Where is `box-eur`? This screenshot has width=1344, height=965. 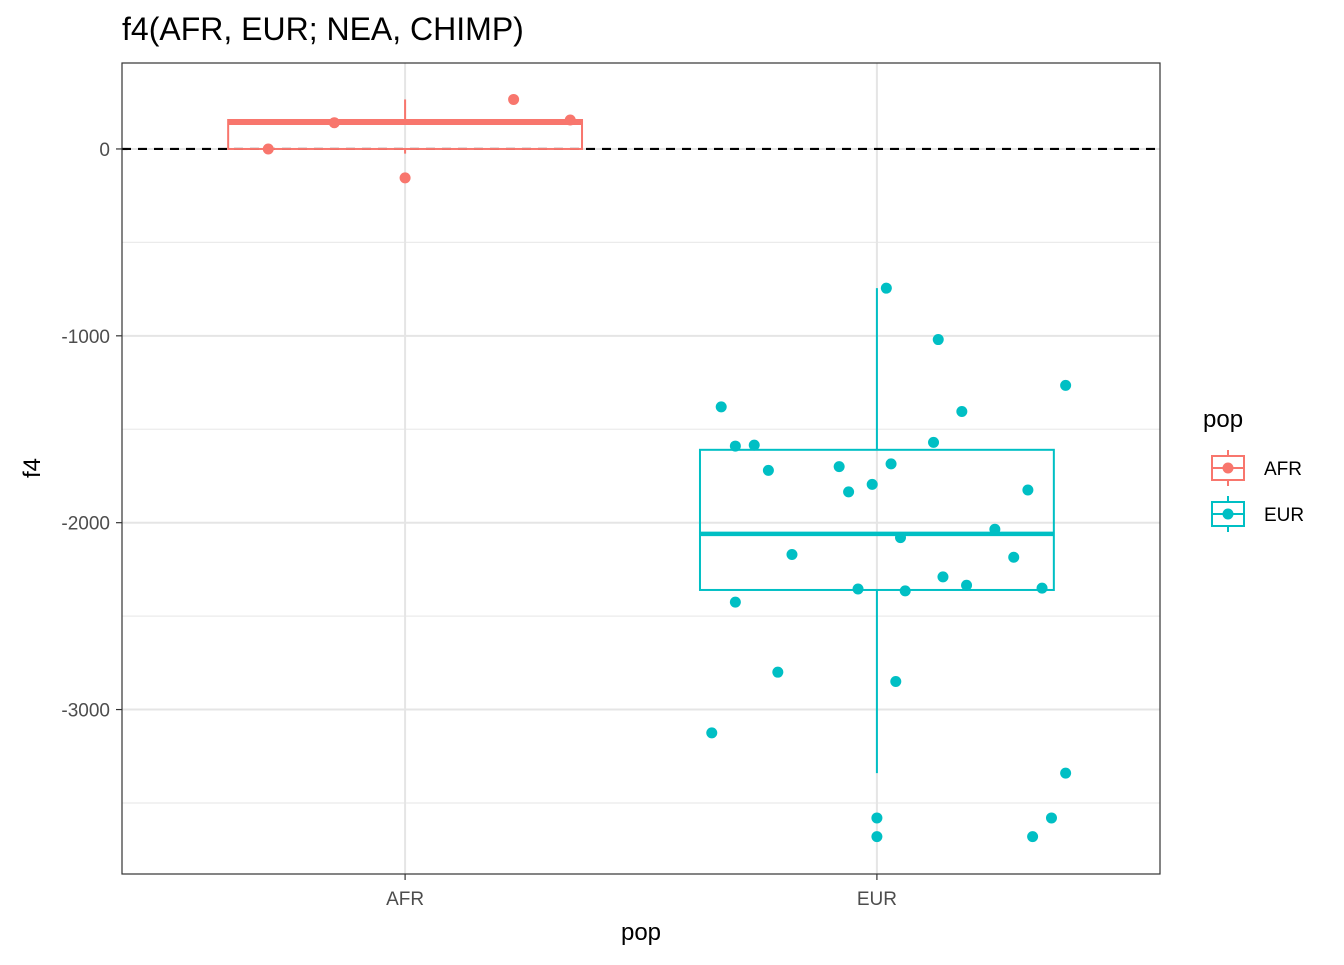
box-eur is located at coordinates (876, 519).